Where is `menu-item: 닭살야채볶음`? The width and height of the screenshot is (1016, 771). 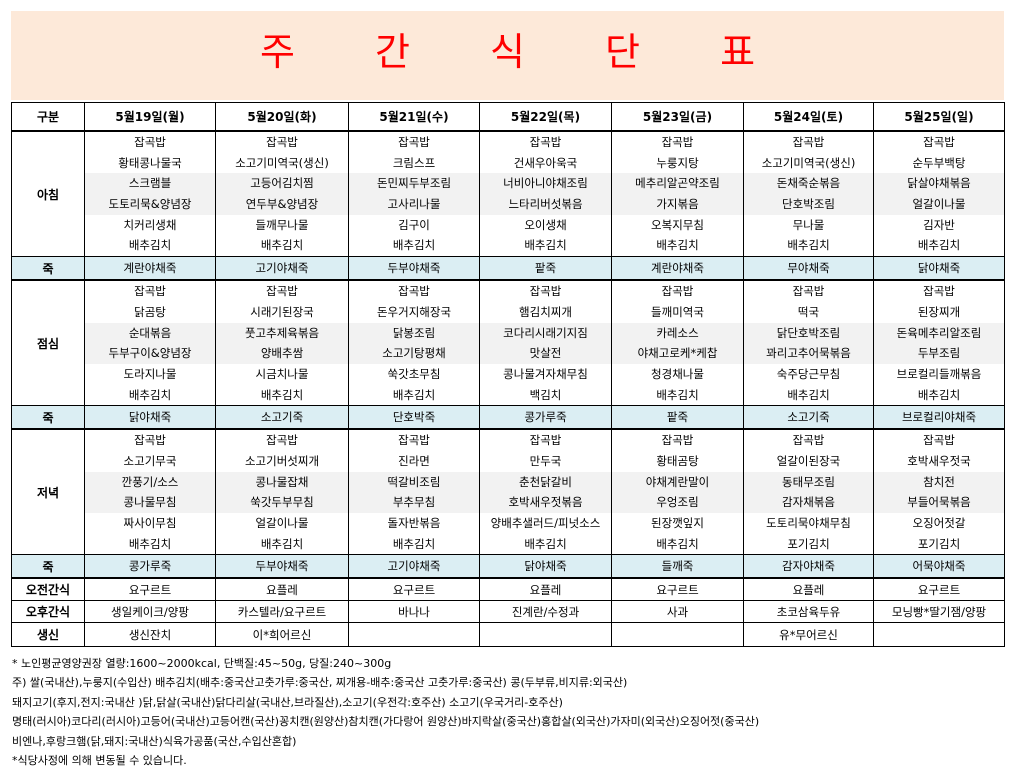 menu-item: 닭살야채볶음 is located at coordinates (939, 184).